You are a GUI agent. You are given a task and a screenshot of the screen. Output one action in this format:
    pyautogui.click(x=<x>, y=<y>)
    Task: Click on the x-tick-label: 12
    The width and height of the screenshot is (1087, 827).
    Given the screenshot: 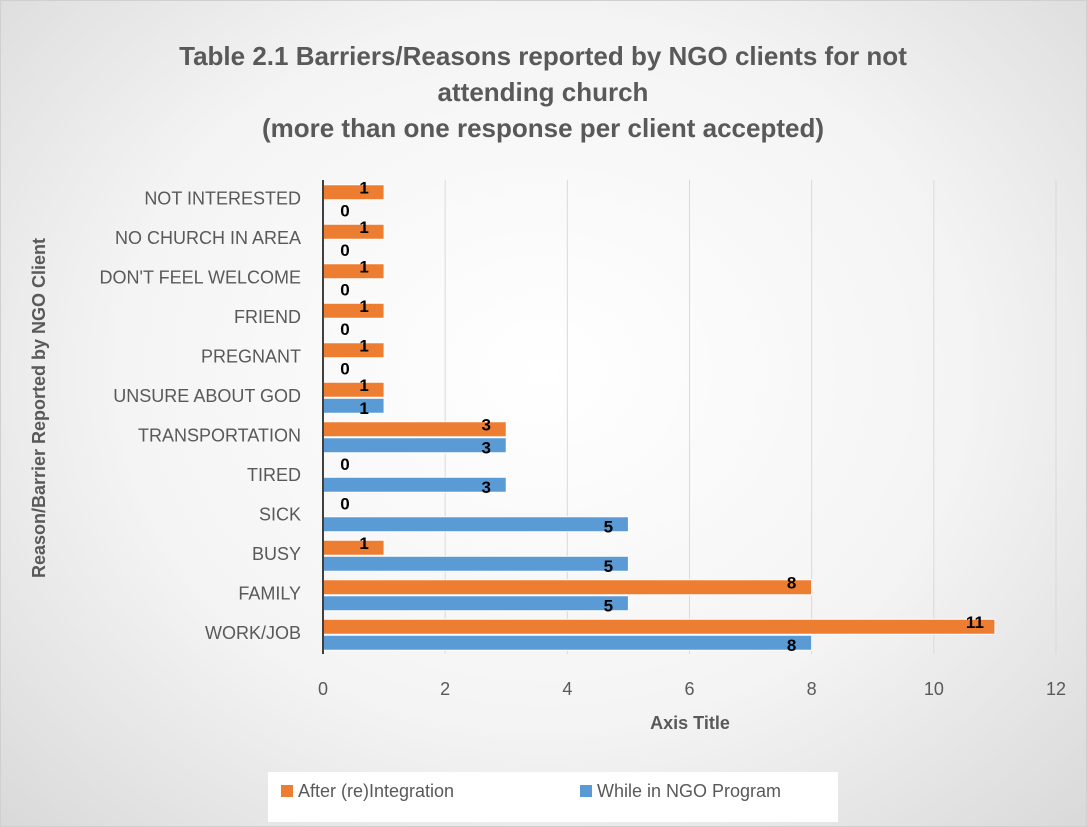 What is the action you would take?
    pyautogui.click(x=1056, y=689)
    